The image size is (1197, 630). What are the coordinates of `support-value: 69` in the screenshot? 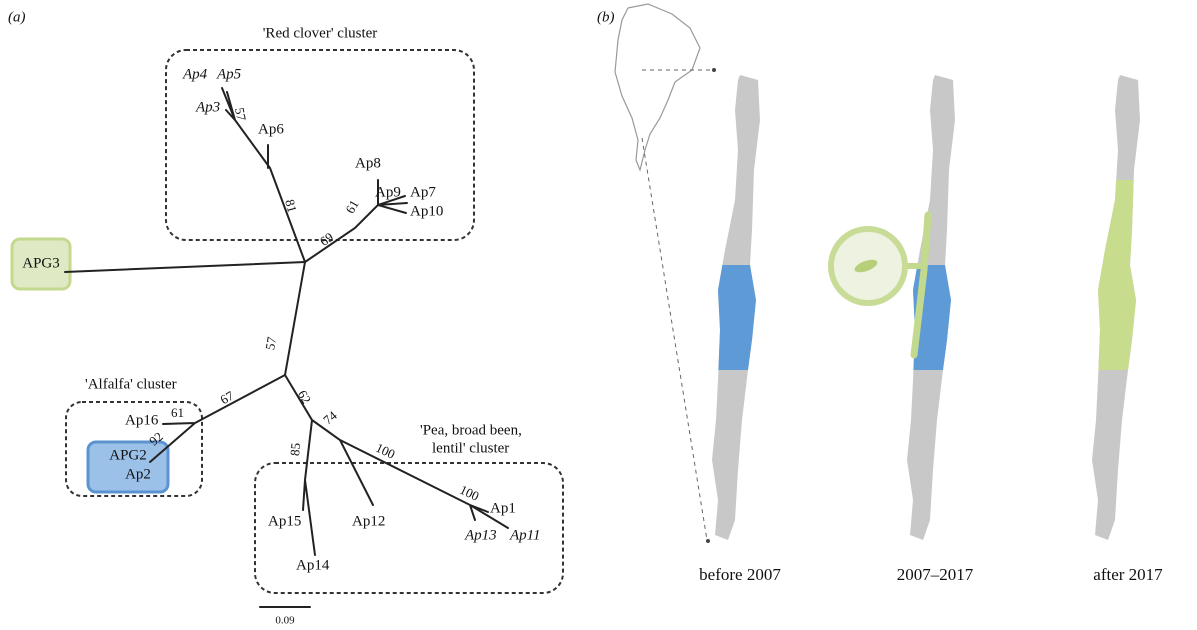 It's located at (326, 239).